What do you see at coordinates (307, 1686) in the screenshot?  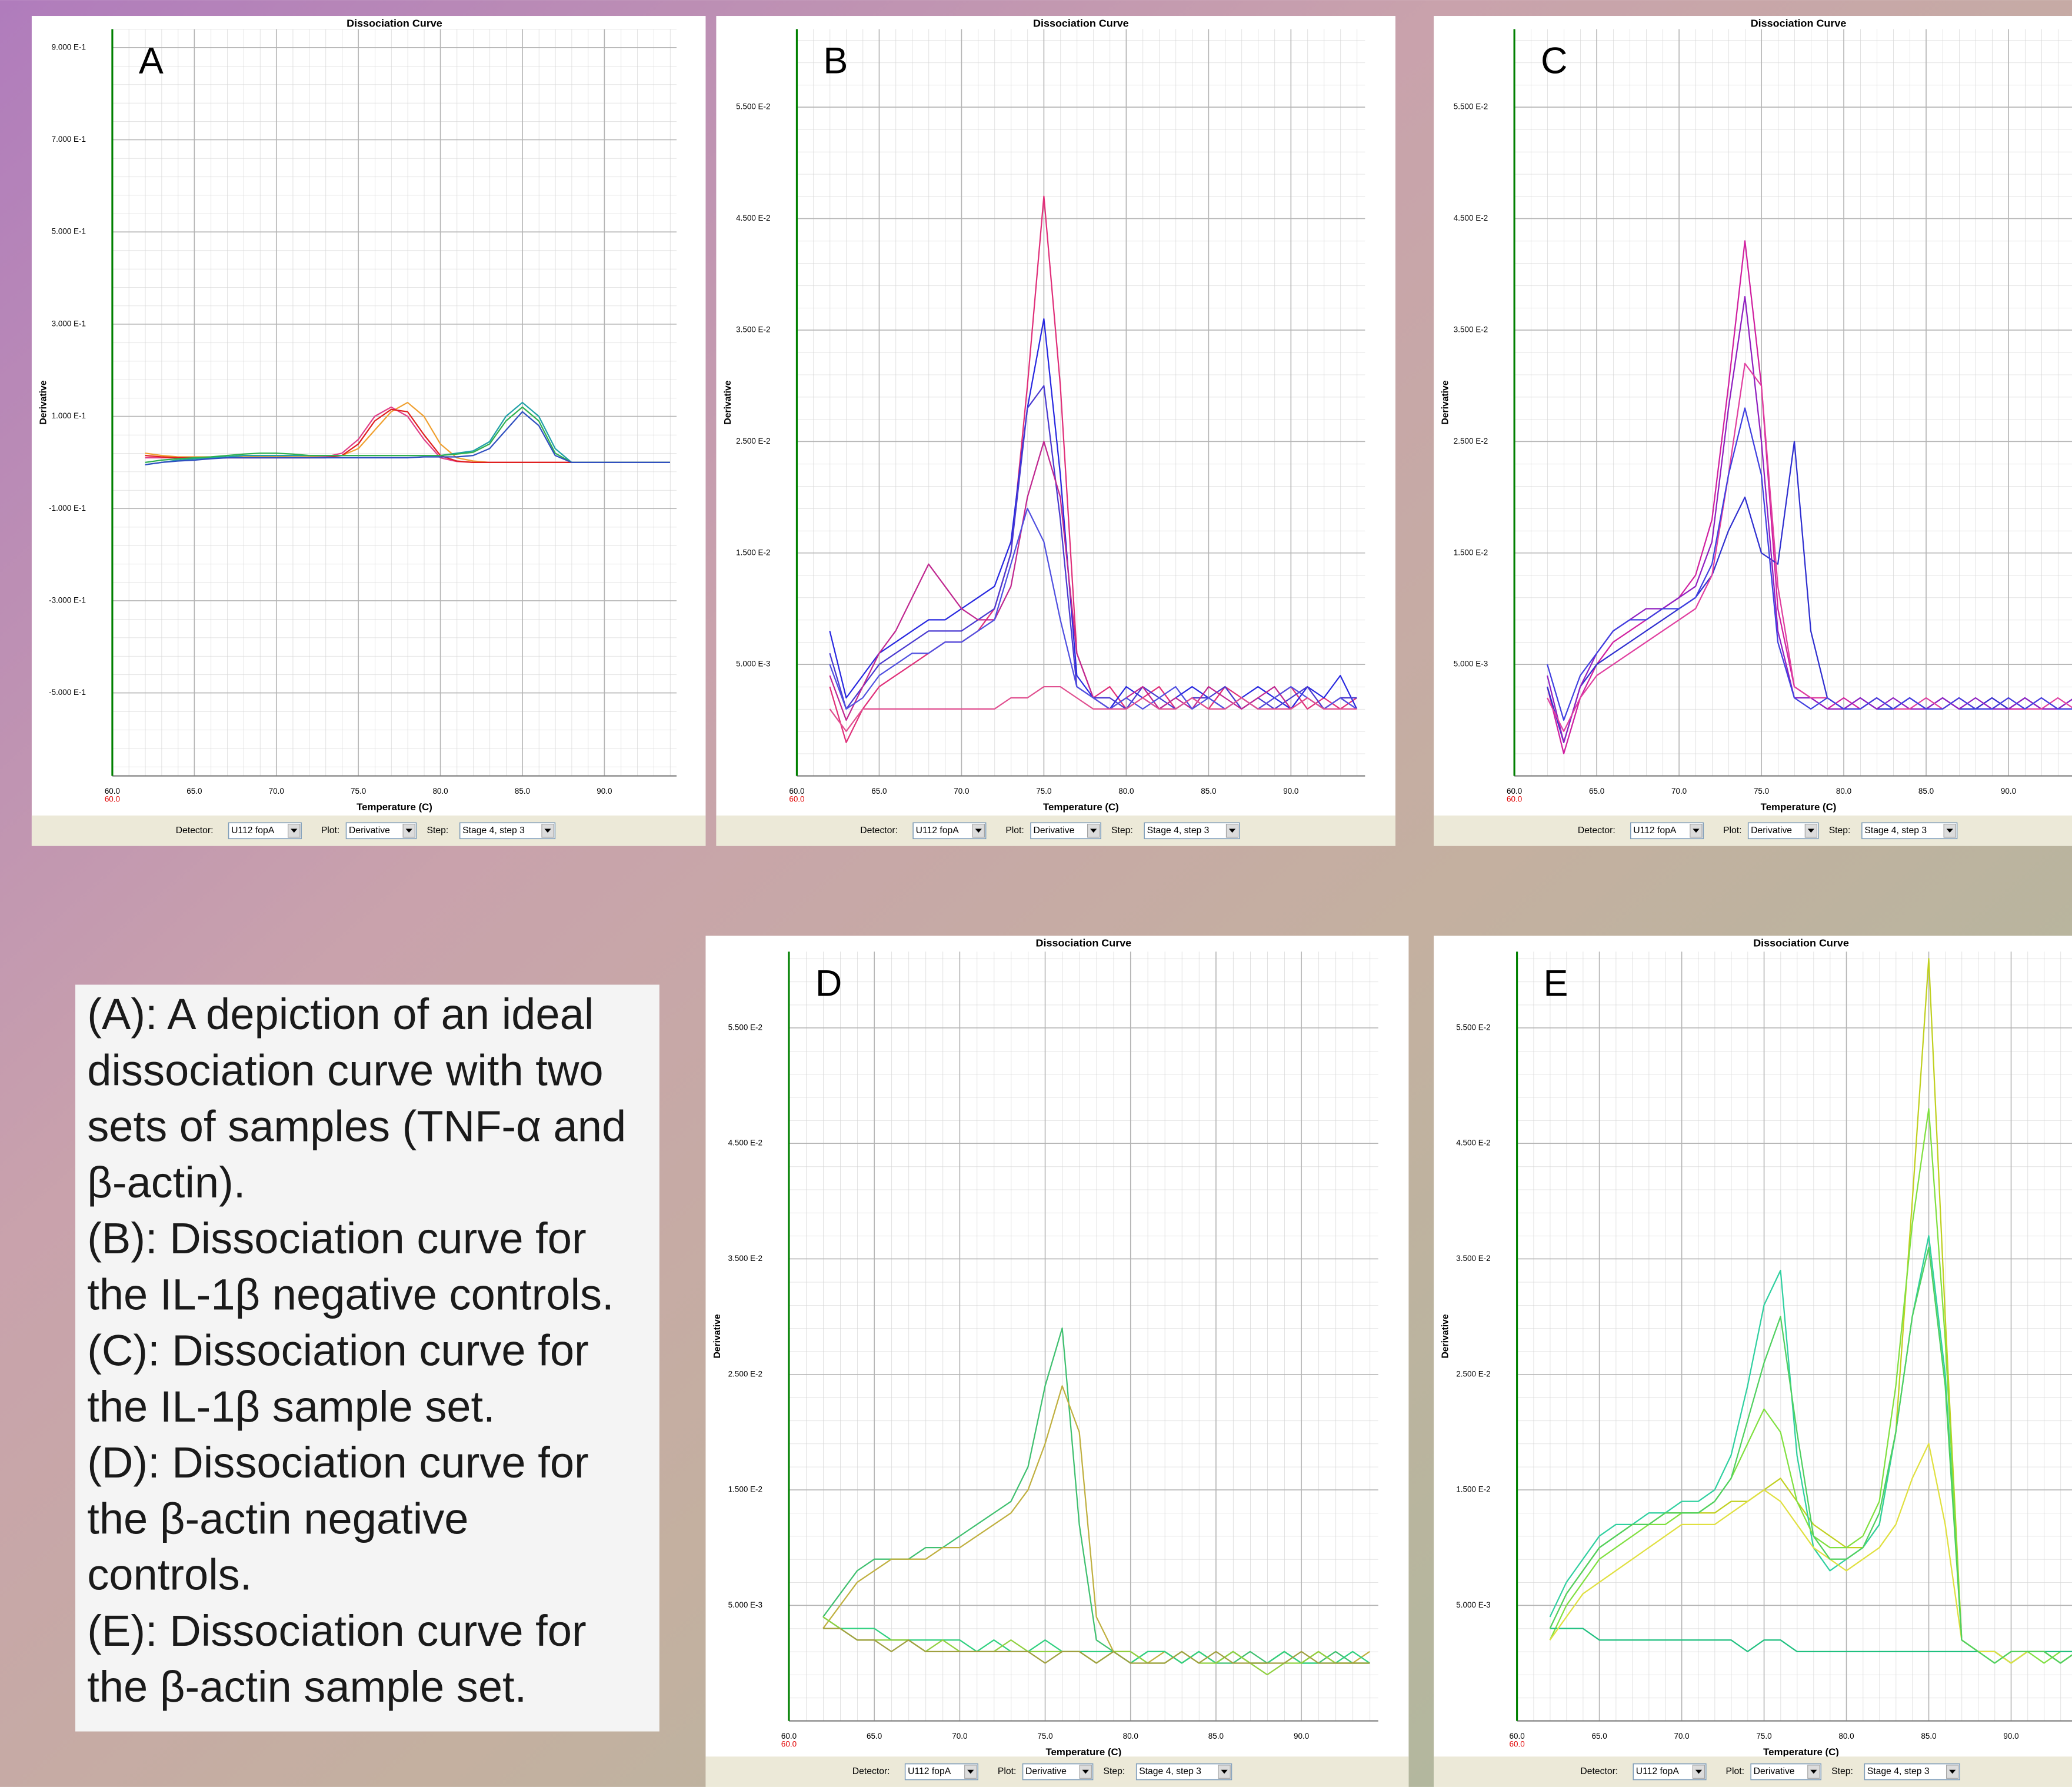 I see `caption-line: the β-actin sample set.` at bounding box center [307, 1686].